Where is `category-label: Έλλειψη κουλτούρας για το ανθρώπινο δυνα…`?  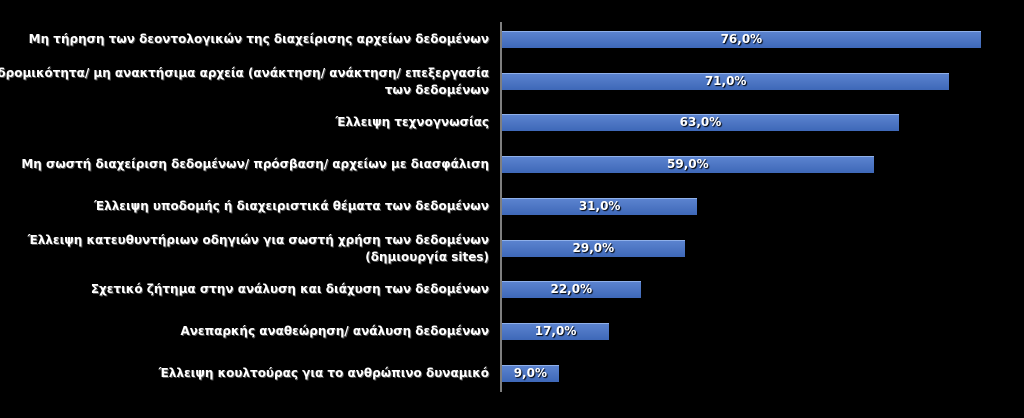
category-label: Έλλειψη κουλτούρας για το ανθρώπινο δυνα… is located at coordinates (323, 372).